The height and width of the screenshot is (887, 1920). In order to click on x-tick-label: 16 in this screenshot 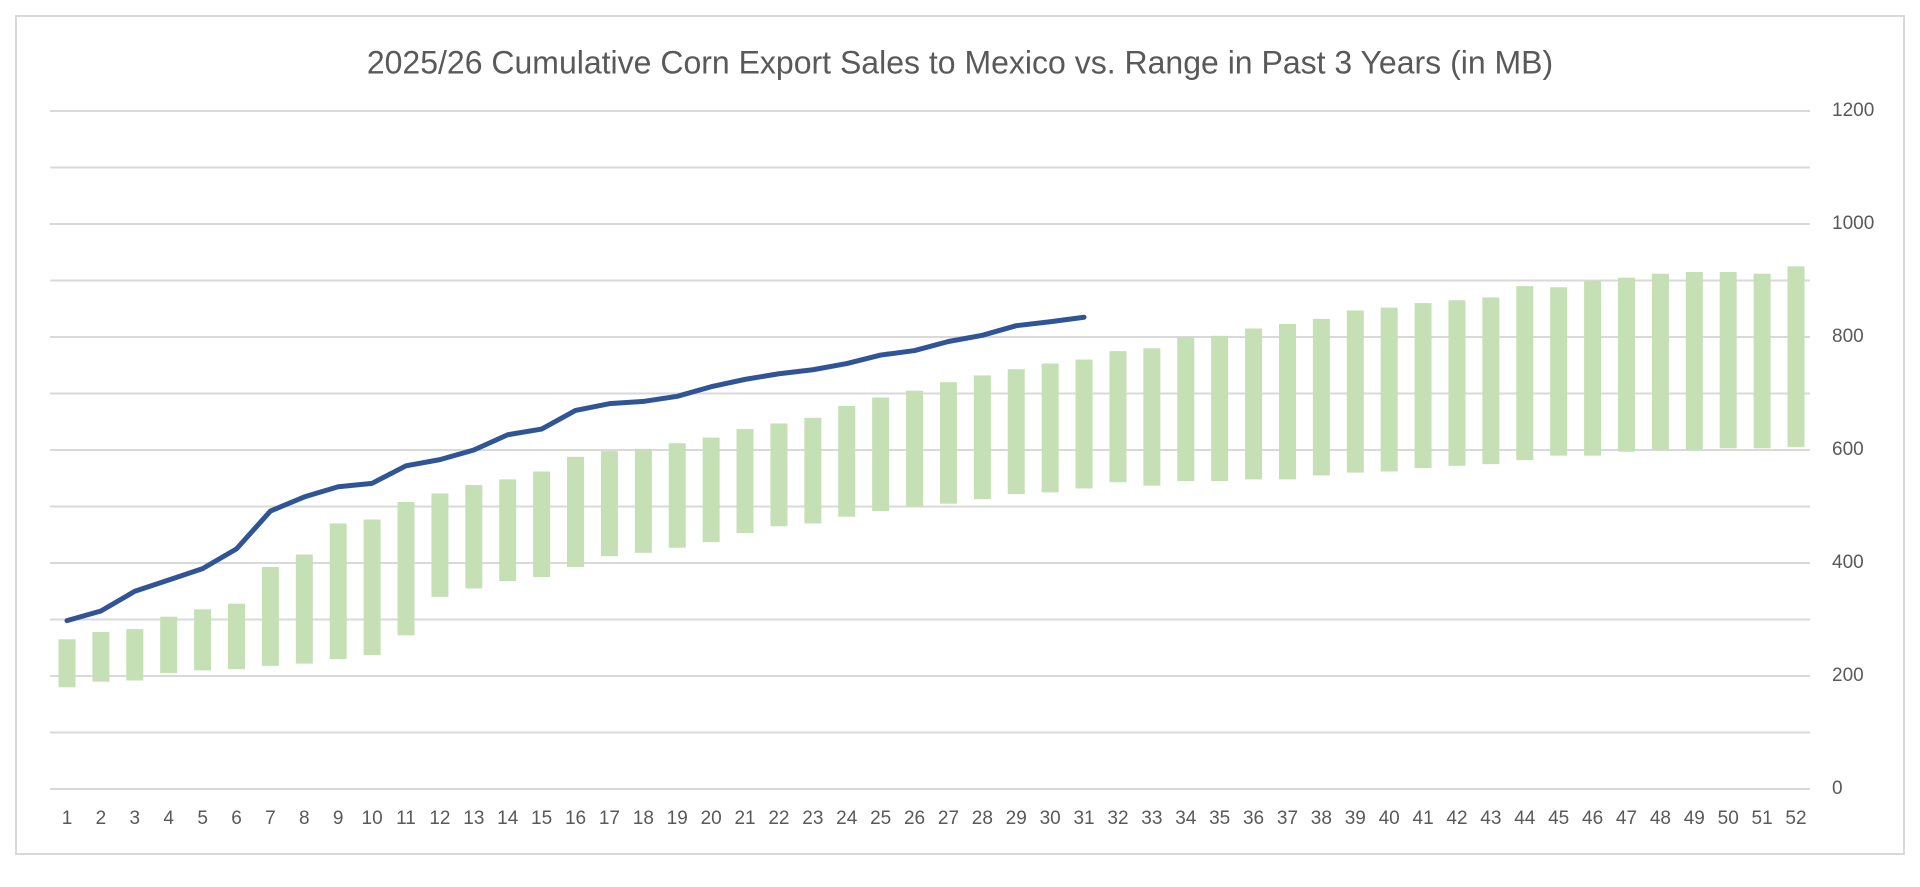, I will do `click(575, 818)`.